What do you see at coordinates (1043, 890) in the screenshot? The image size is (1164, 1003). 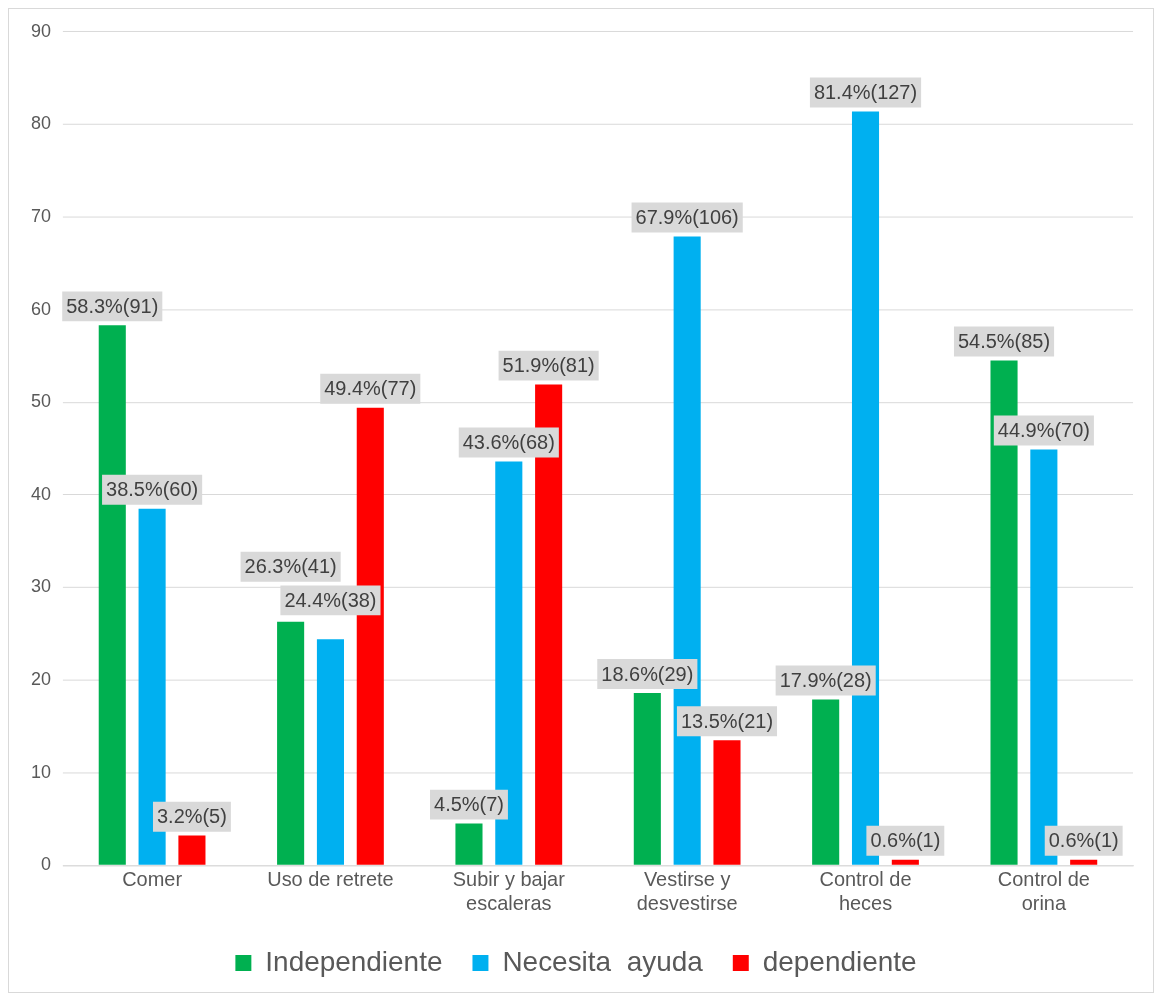 I see `x-tick-label: Control de orina` at bounding box center [1043, 890].